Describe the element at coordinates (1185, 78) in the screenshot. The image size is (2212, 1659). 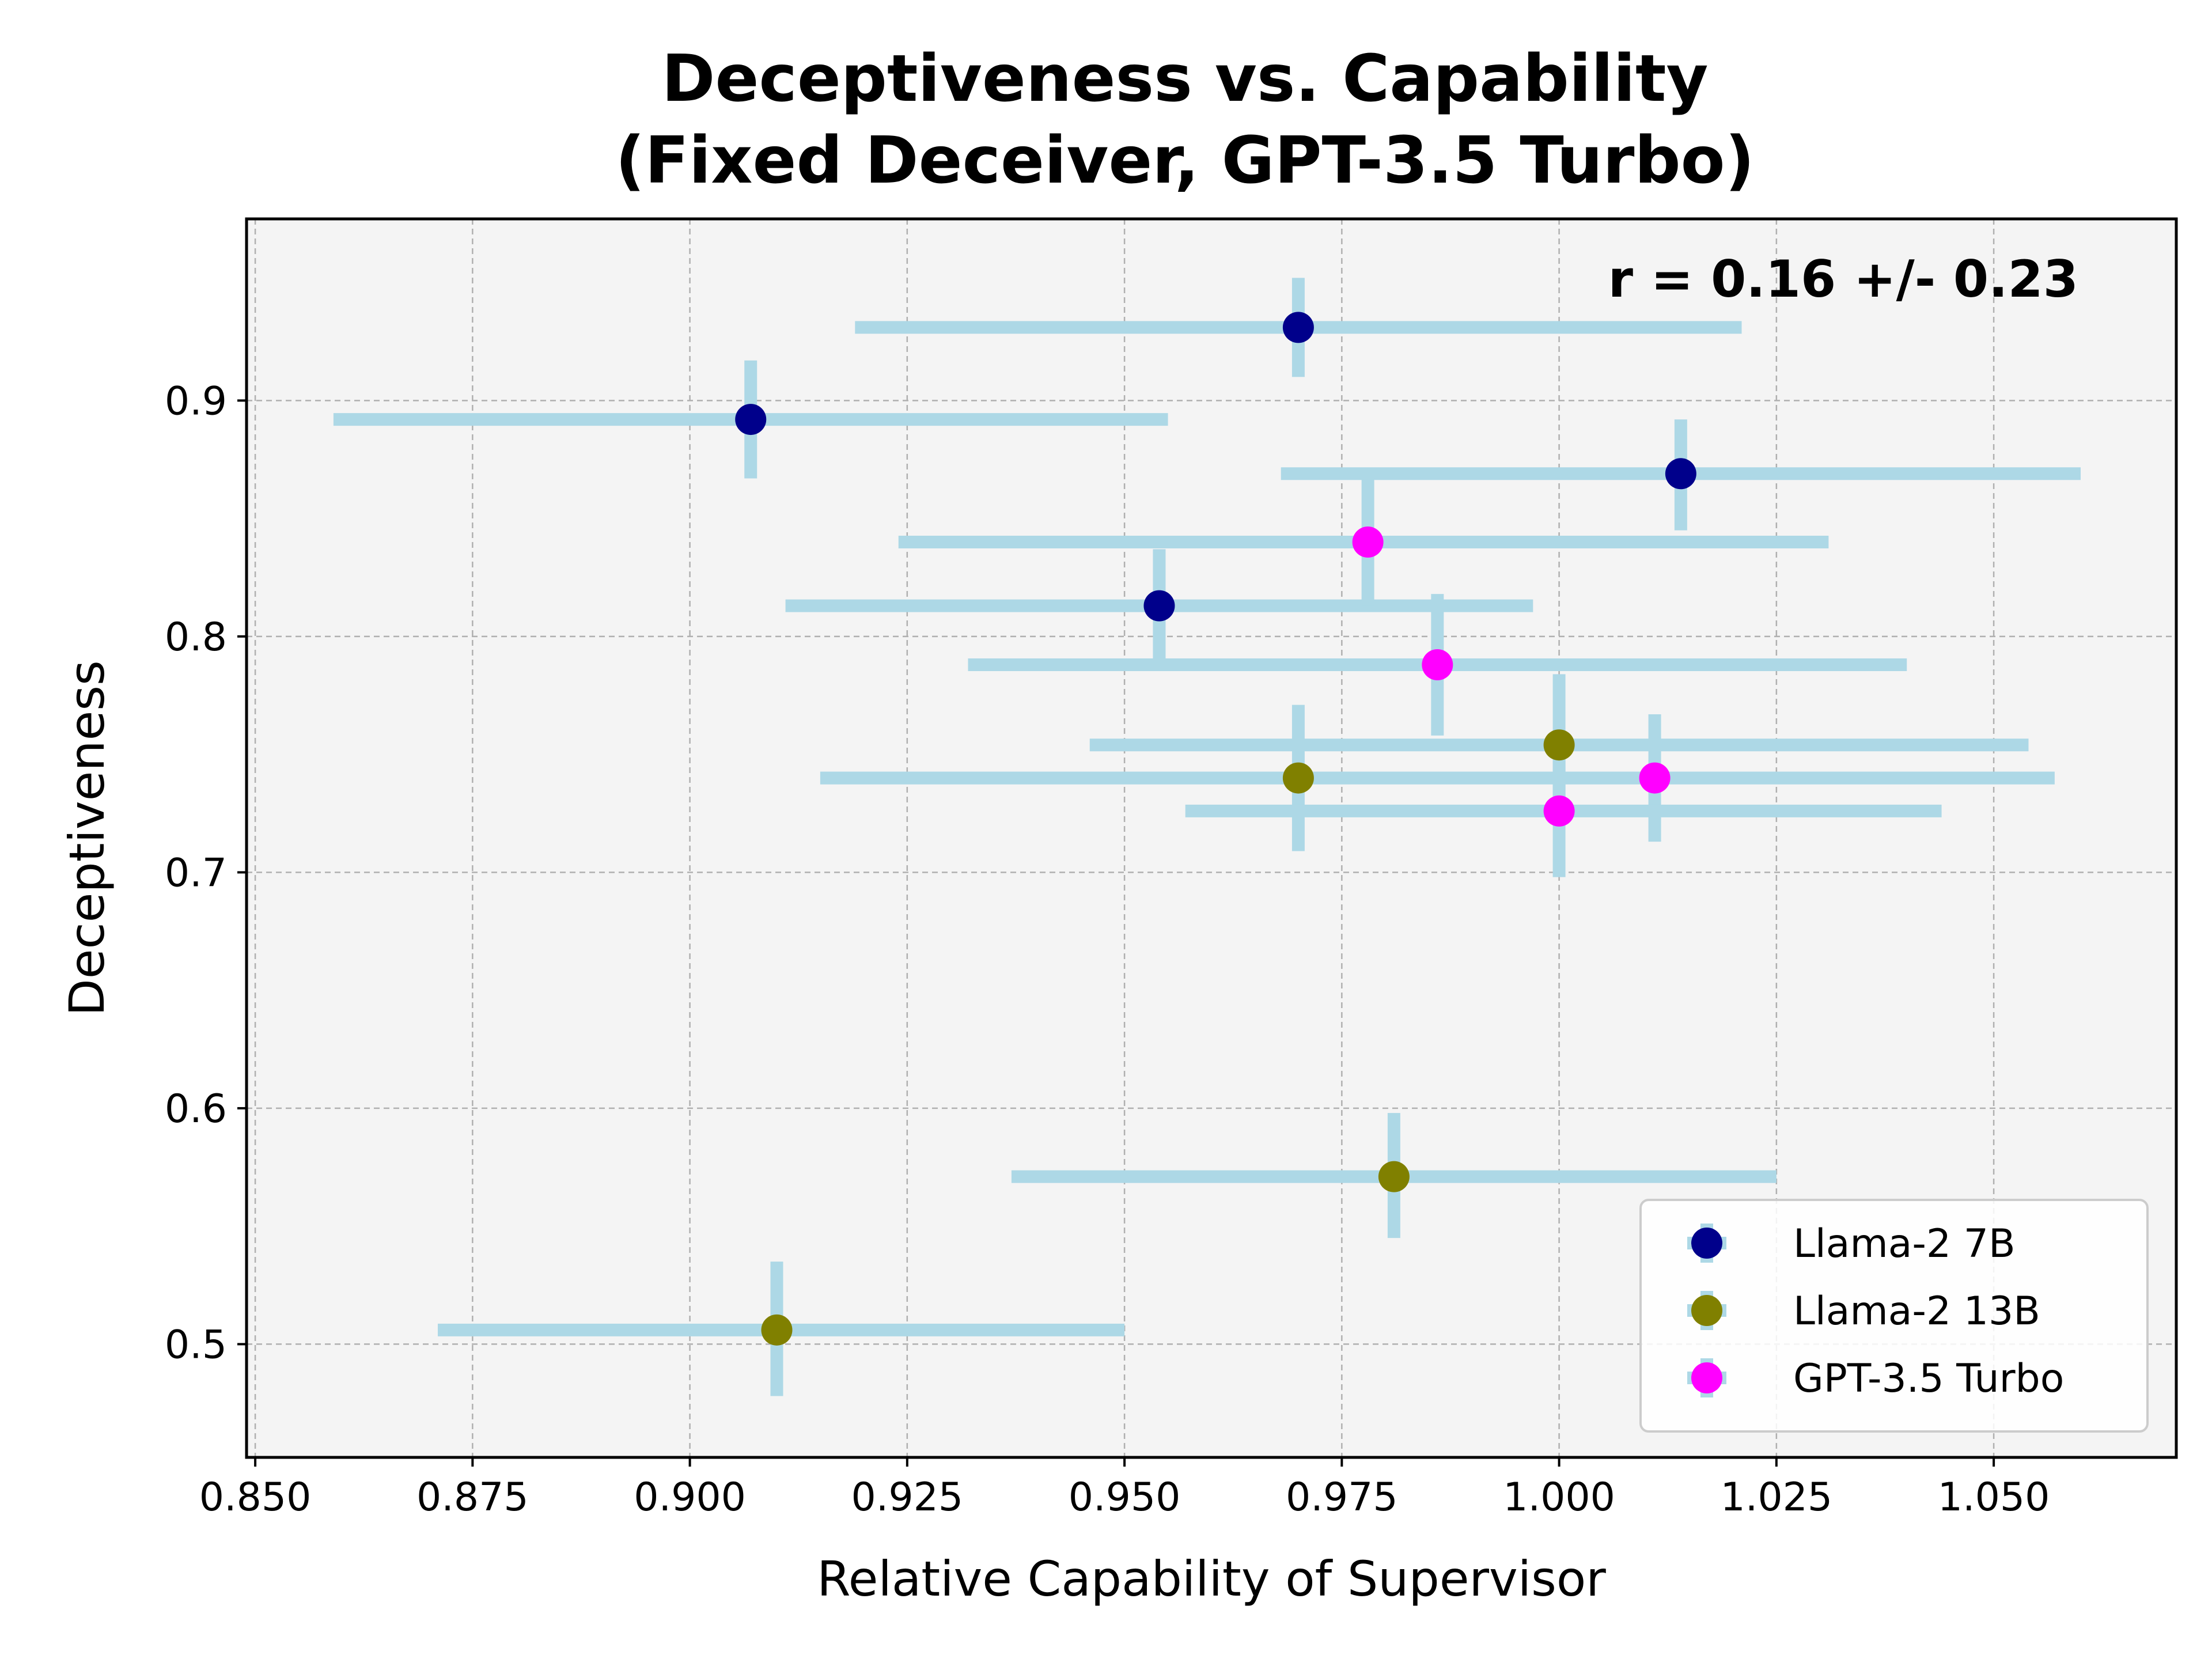
I see `chart-title-line-1: Deceptiveness vs. Capability` at that location.